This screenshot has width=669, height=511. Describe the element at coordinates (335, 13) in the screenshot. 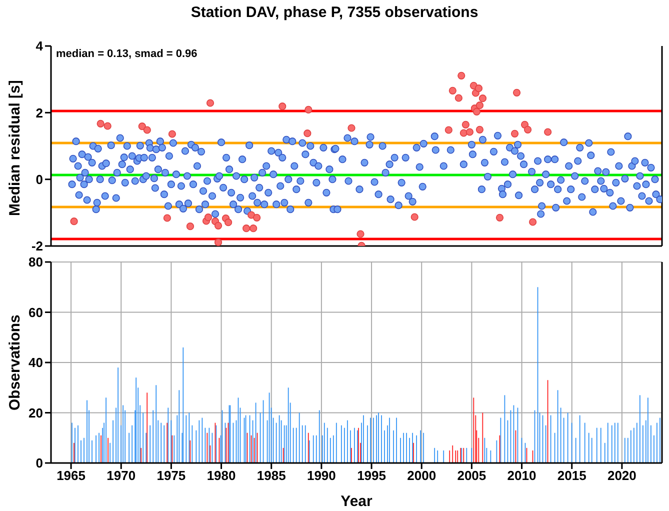

I see `chart-title: Station DAV, phase P, 7355 observations` at that location.